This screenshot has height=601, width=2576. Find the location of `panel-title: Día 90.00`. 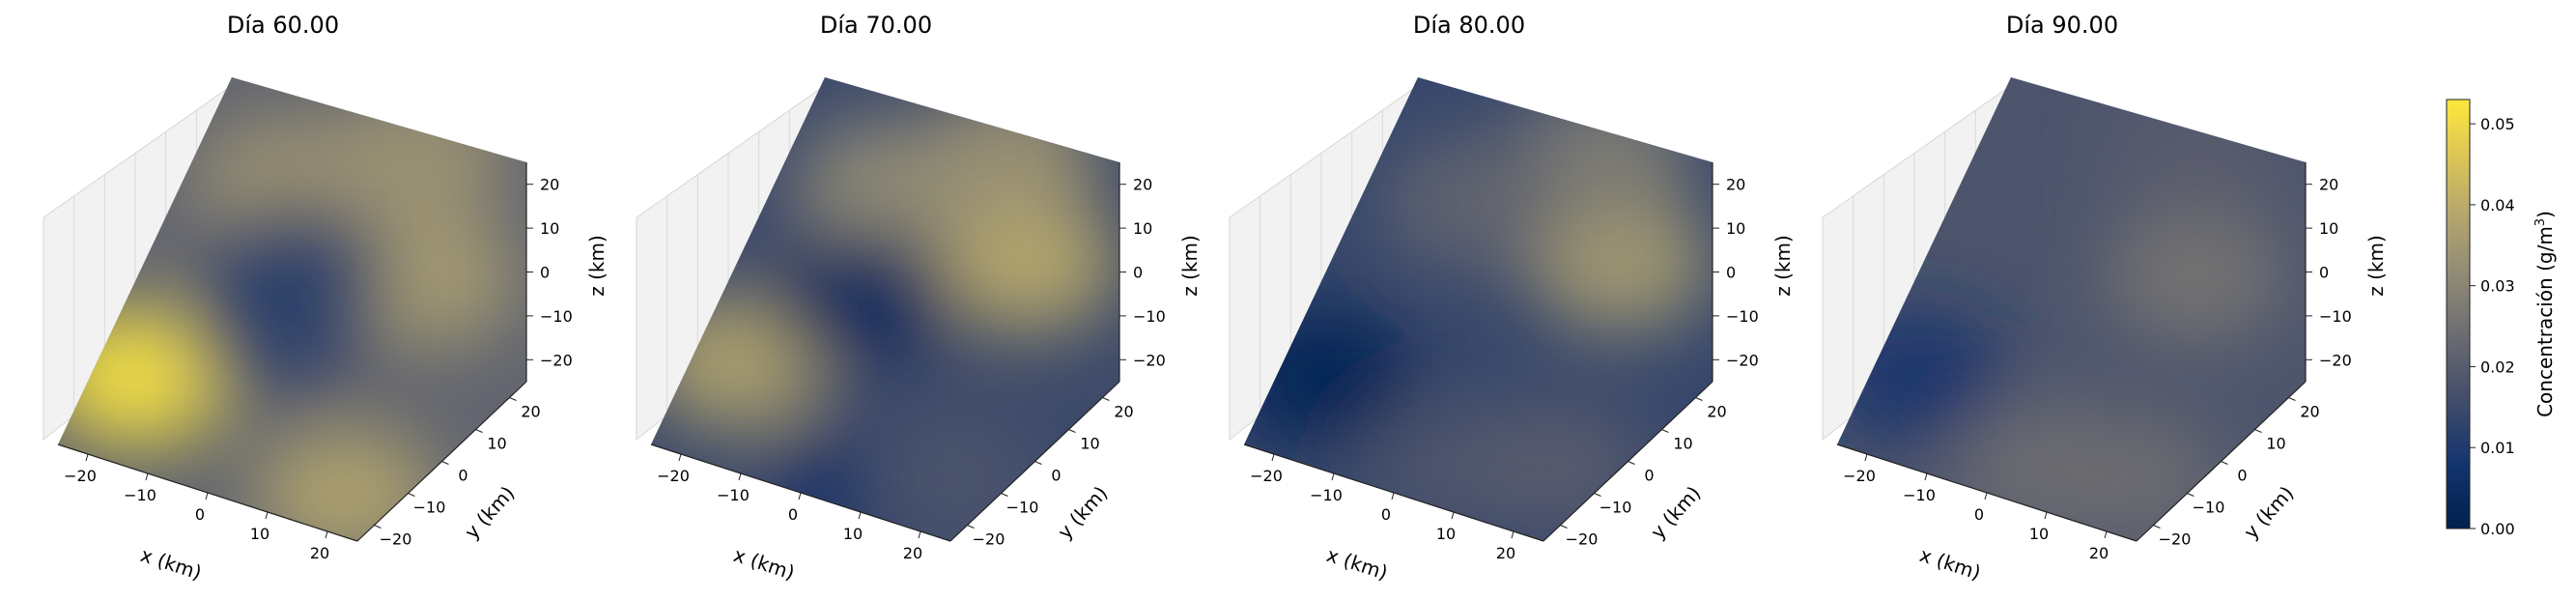

panel-title: Día 90.00 is located at coordinates (2062, 25).